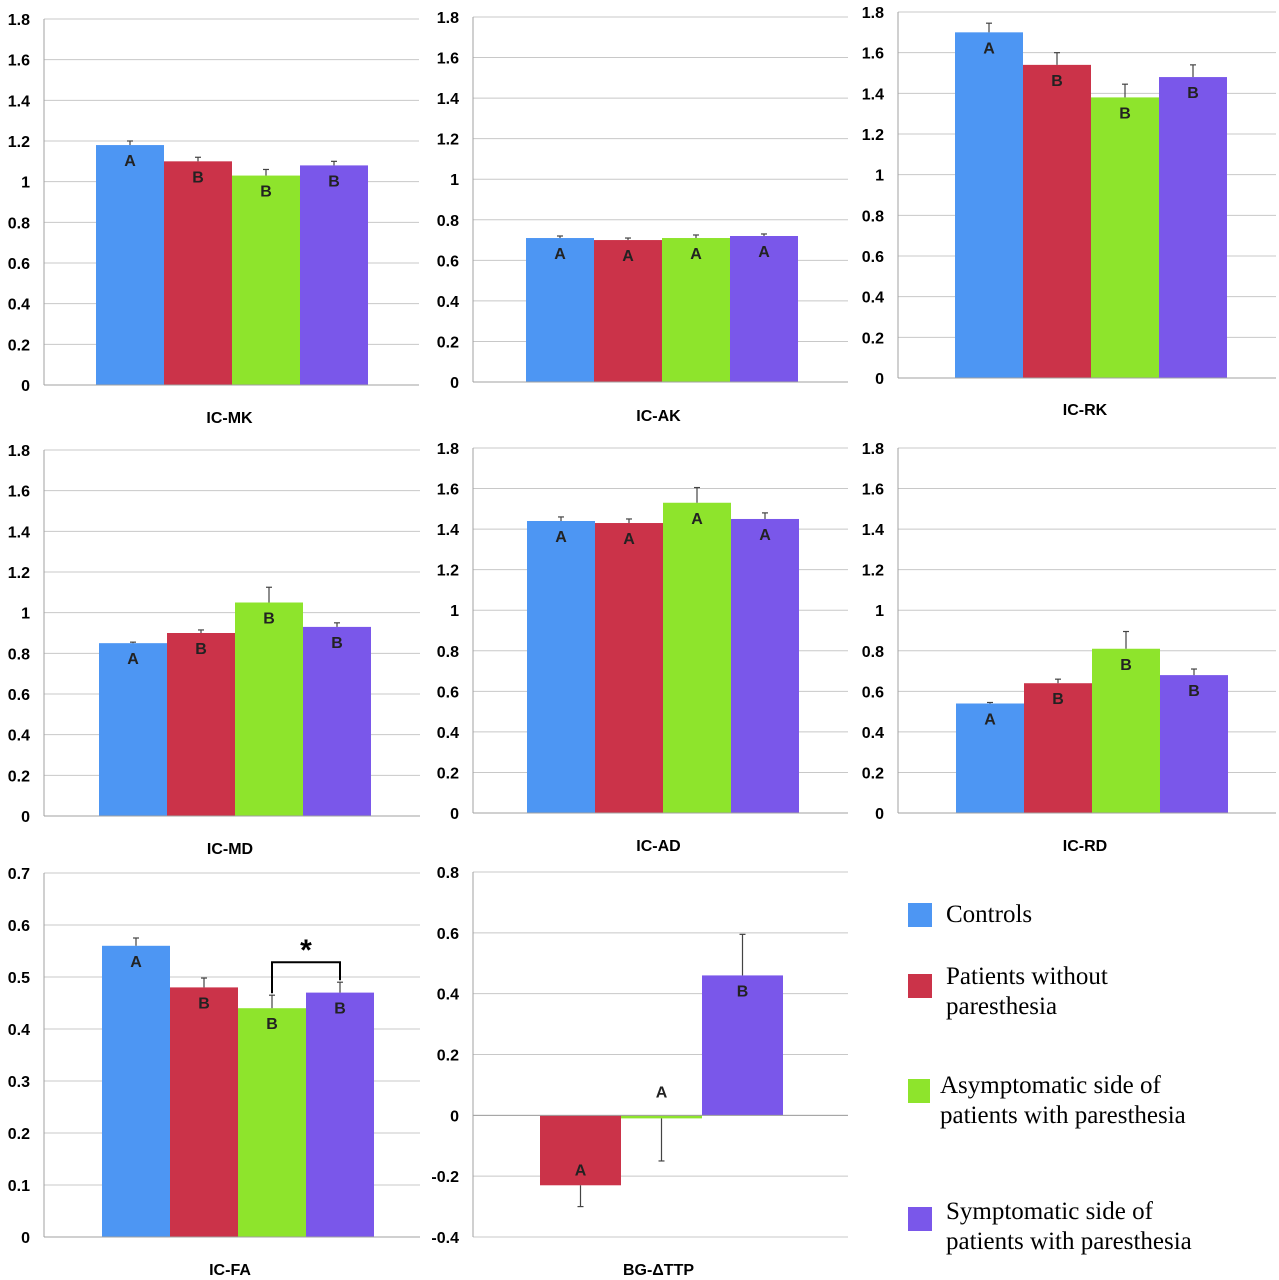  Describe the element at coordinates (1069, 212) in the screenshot. I see `chart-panel-ic-rk: 0 0.2 0.4 0.6 0.8 1 1.2 1.4 1.6 1.8 A B B B IC-RK` at that location.